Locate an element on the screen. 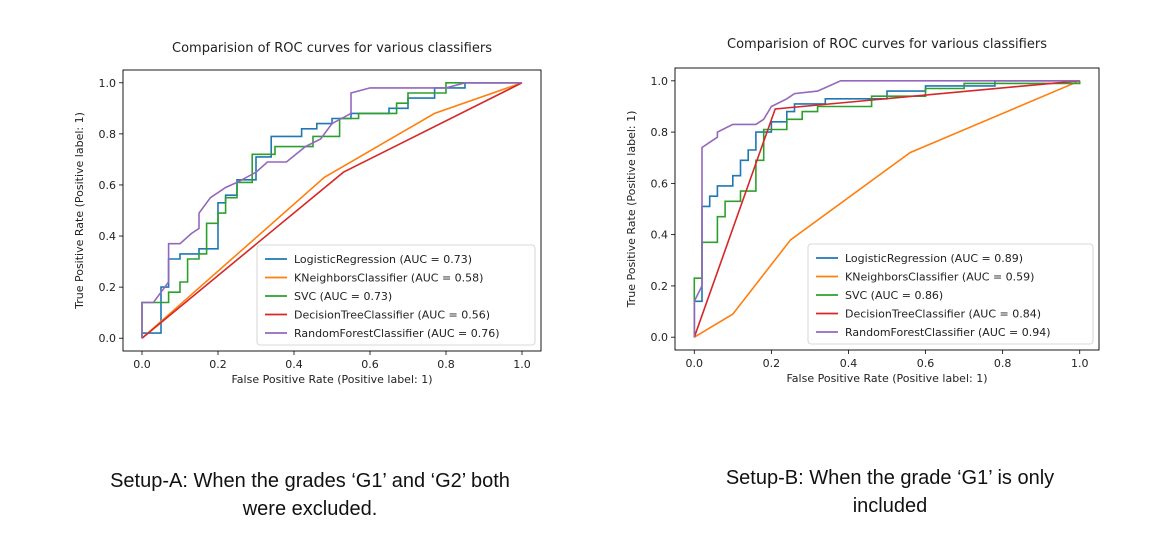 The width and height of the screenshot is (1171, 559). chart-a-legend-frame is located at coordinates (396, 295).